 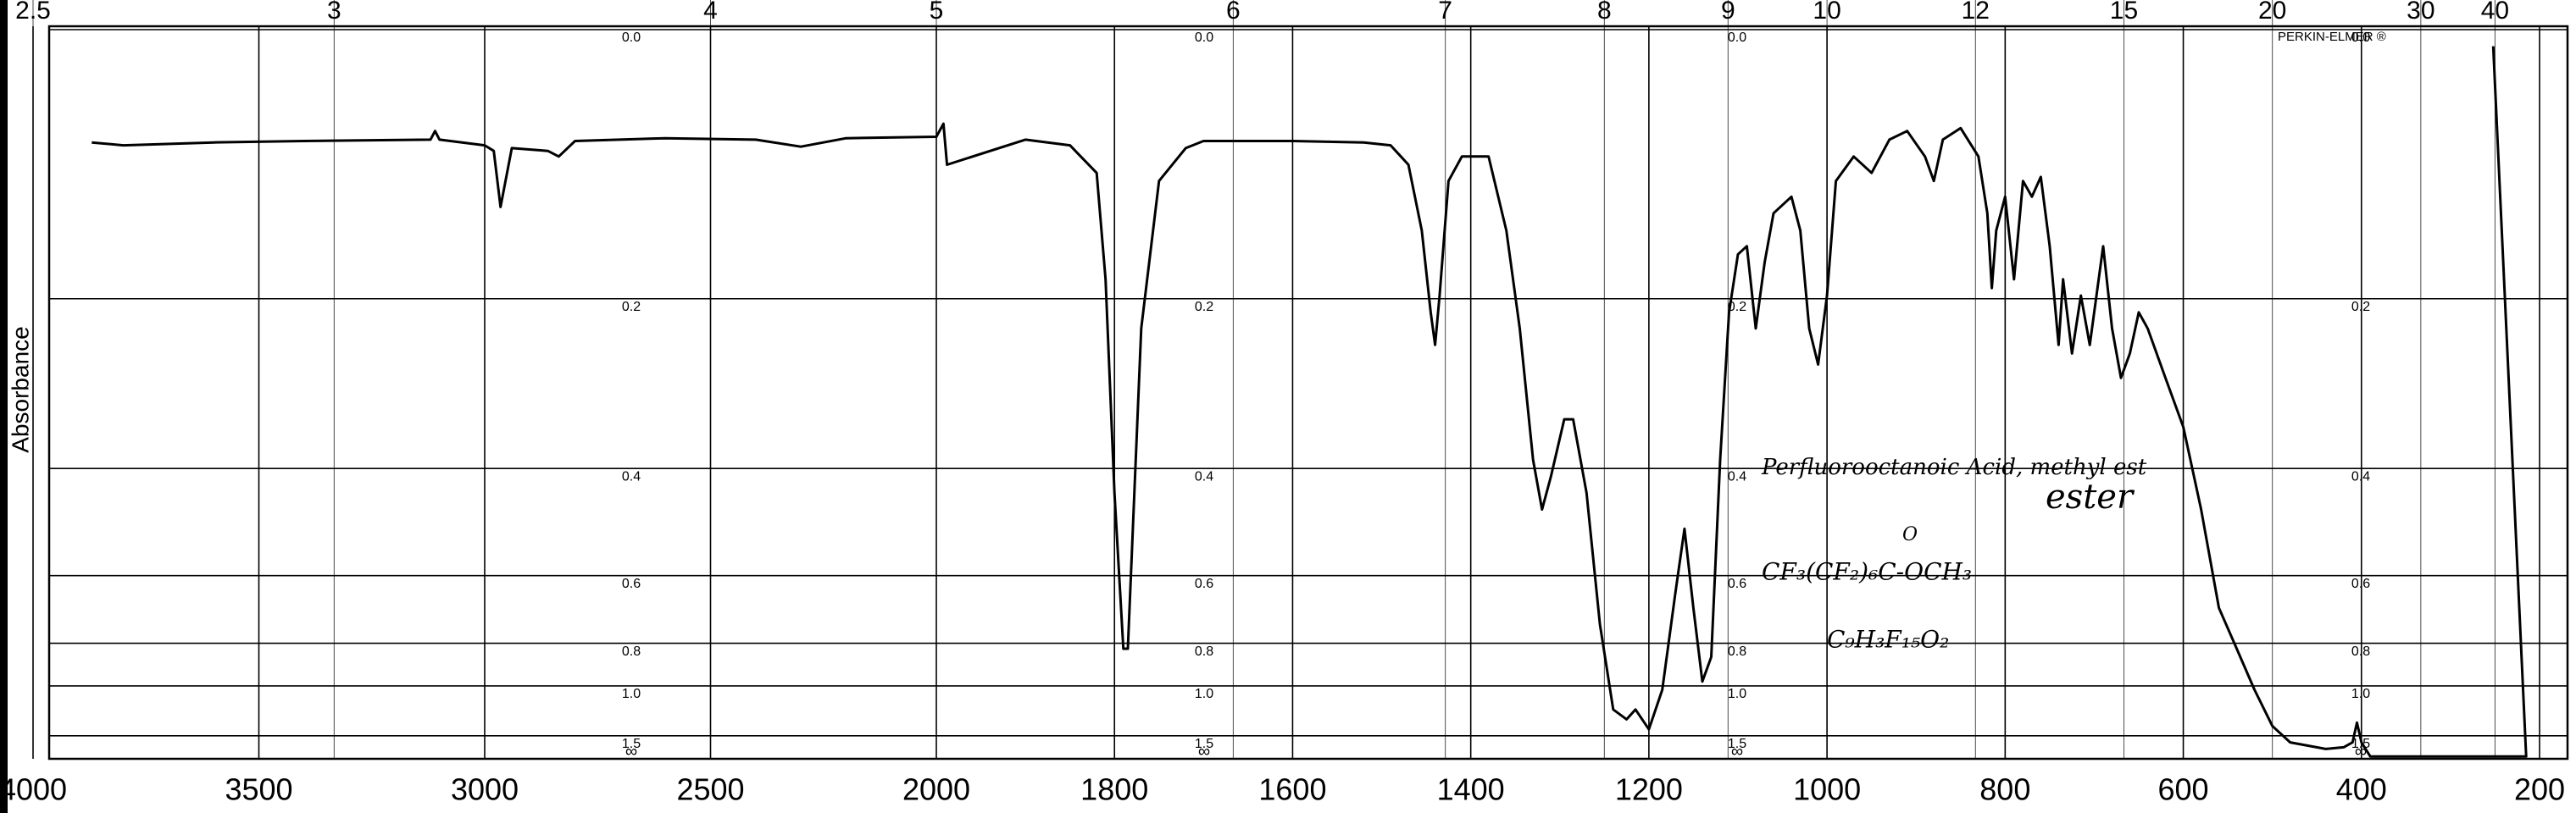 What do you see at coordinates (937, 12) in the screenshot?
I see `top-tick-label: 5` at bounding box center [937, 12].